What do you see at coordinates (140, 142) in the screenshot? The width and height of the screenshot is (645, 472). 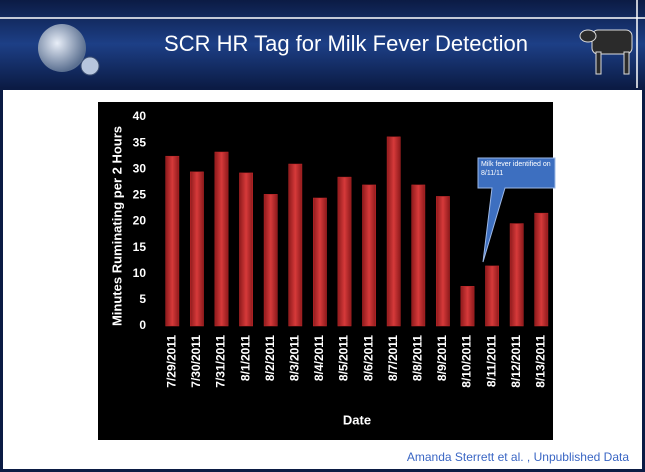 I see `y-tick-label: 35` at bounding box center [140, 142].